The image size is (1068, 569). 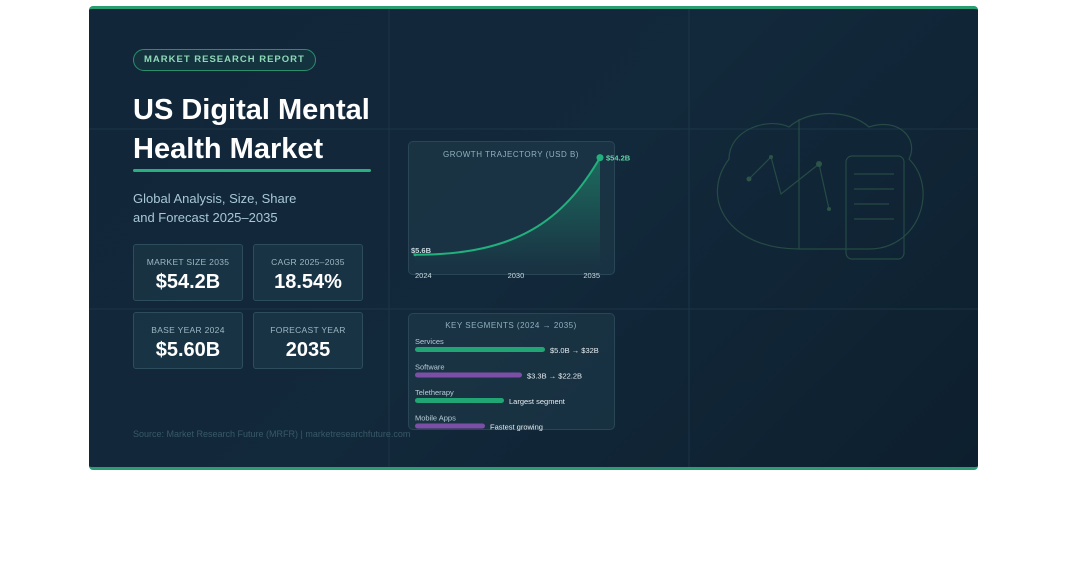 What do you see at coordinates (421, 250) in the screenshot?
I see `value-label: $5.6B` at bounding box center [421, 250].